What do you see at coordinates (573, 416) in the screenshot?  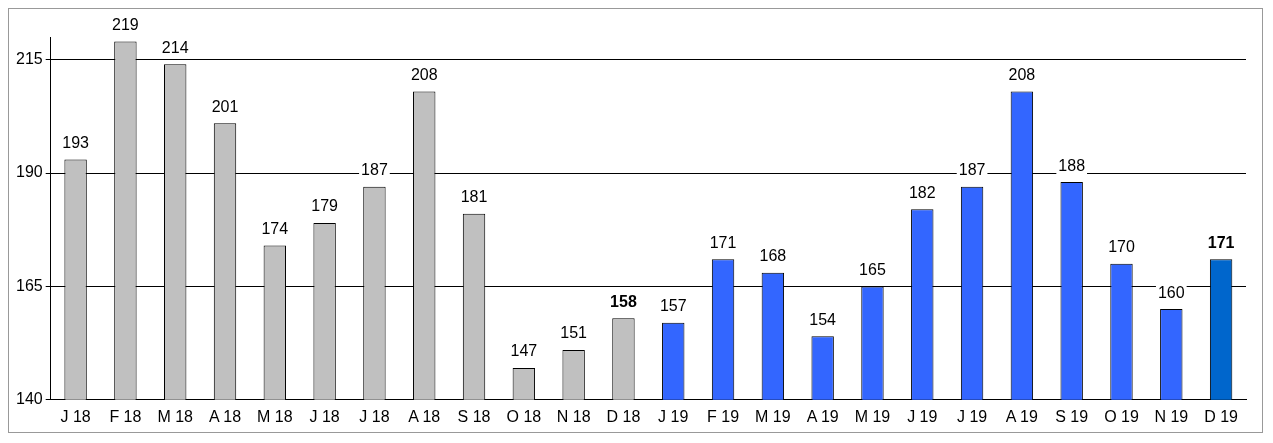 I see `x-tick-label: N 18` at bounding box center [573, 416].